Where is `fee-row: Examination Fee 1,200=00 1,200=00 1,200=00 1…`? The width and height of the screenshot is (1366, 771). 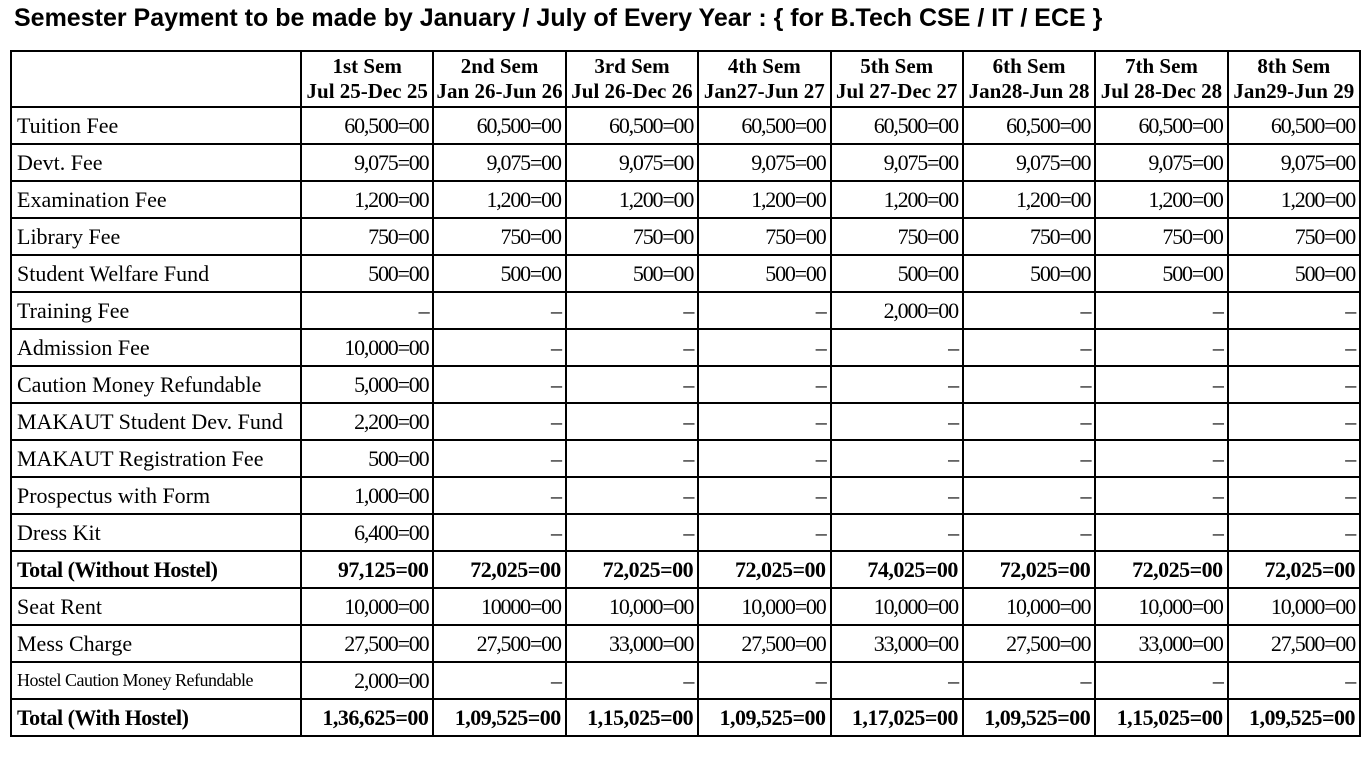 fee-row: Examination Fee 1,200=00 1,200=00 1,200=00 1… is located at coordinates (686, 199).